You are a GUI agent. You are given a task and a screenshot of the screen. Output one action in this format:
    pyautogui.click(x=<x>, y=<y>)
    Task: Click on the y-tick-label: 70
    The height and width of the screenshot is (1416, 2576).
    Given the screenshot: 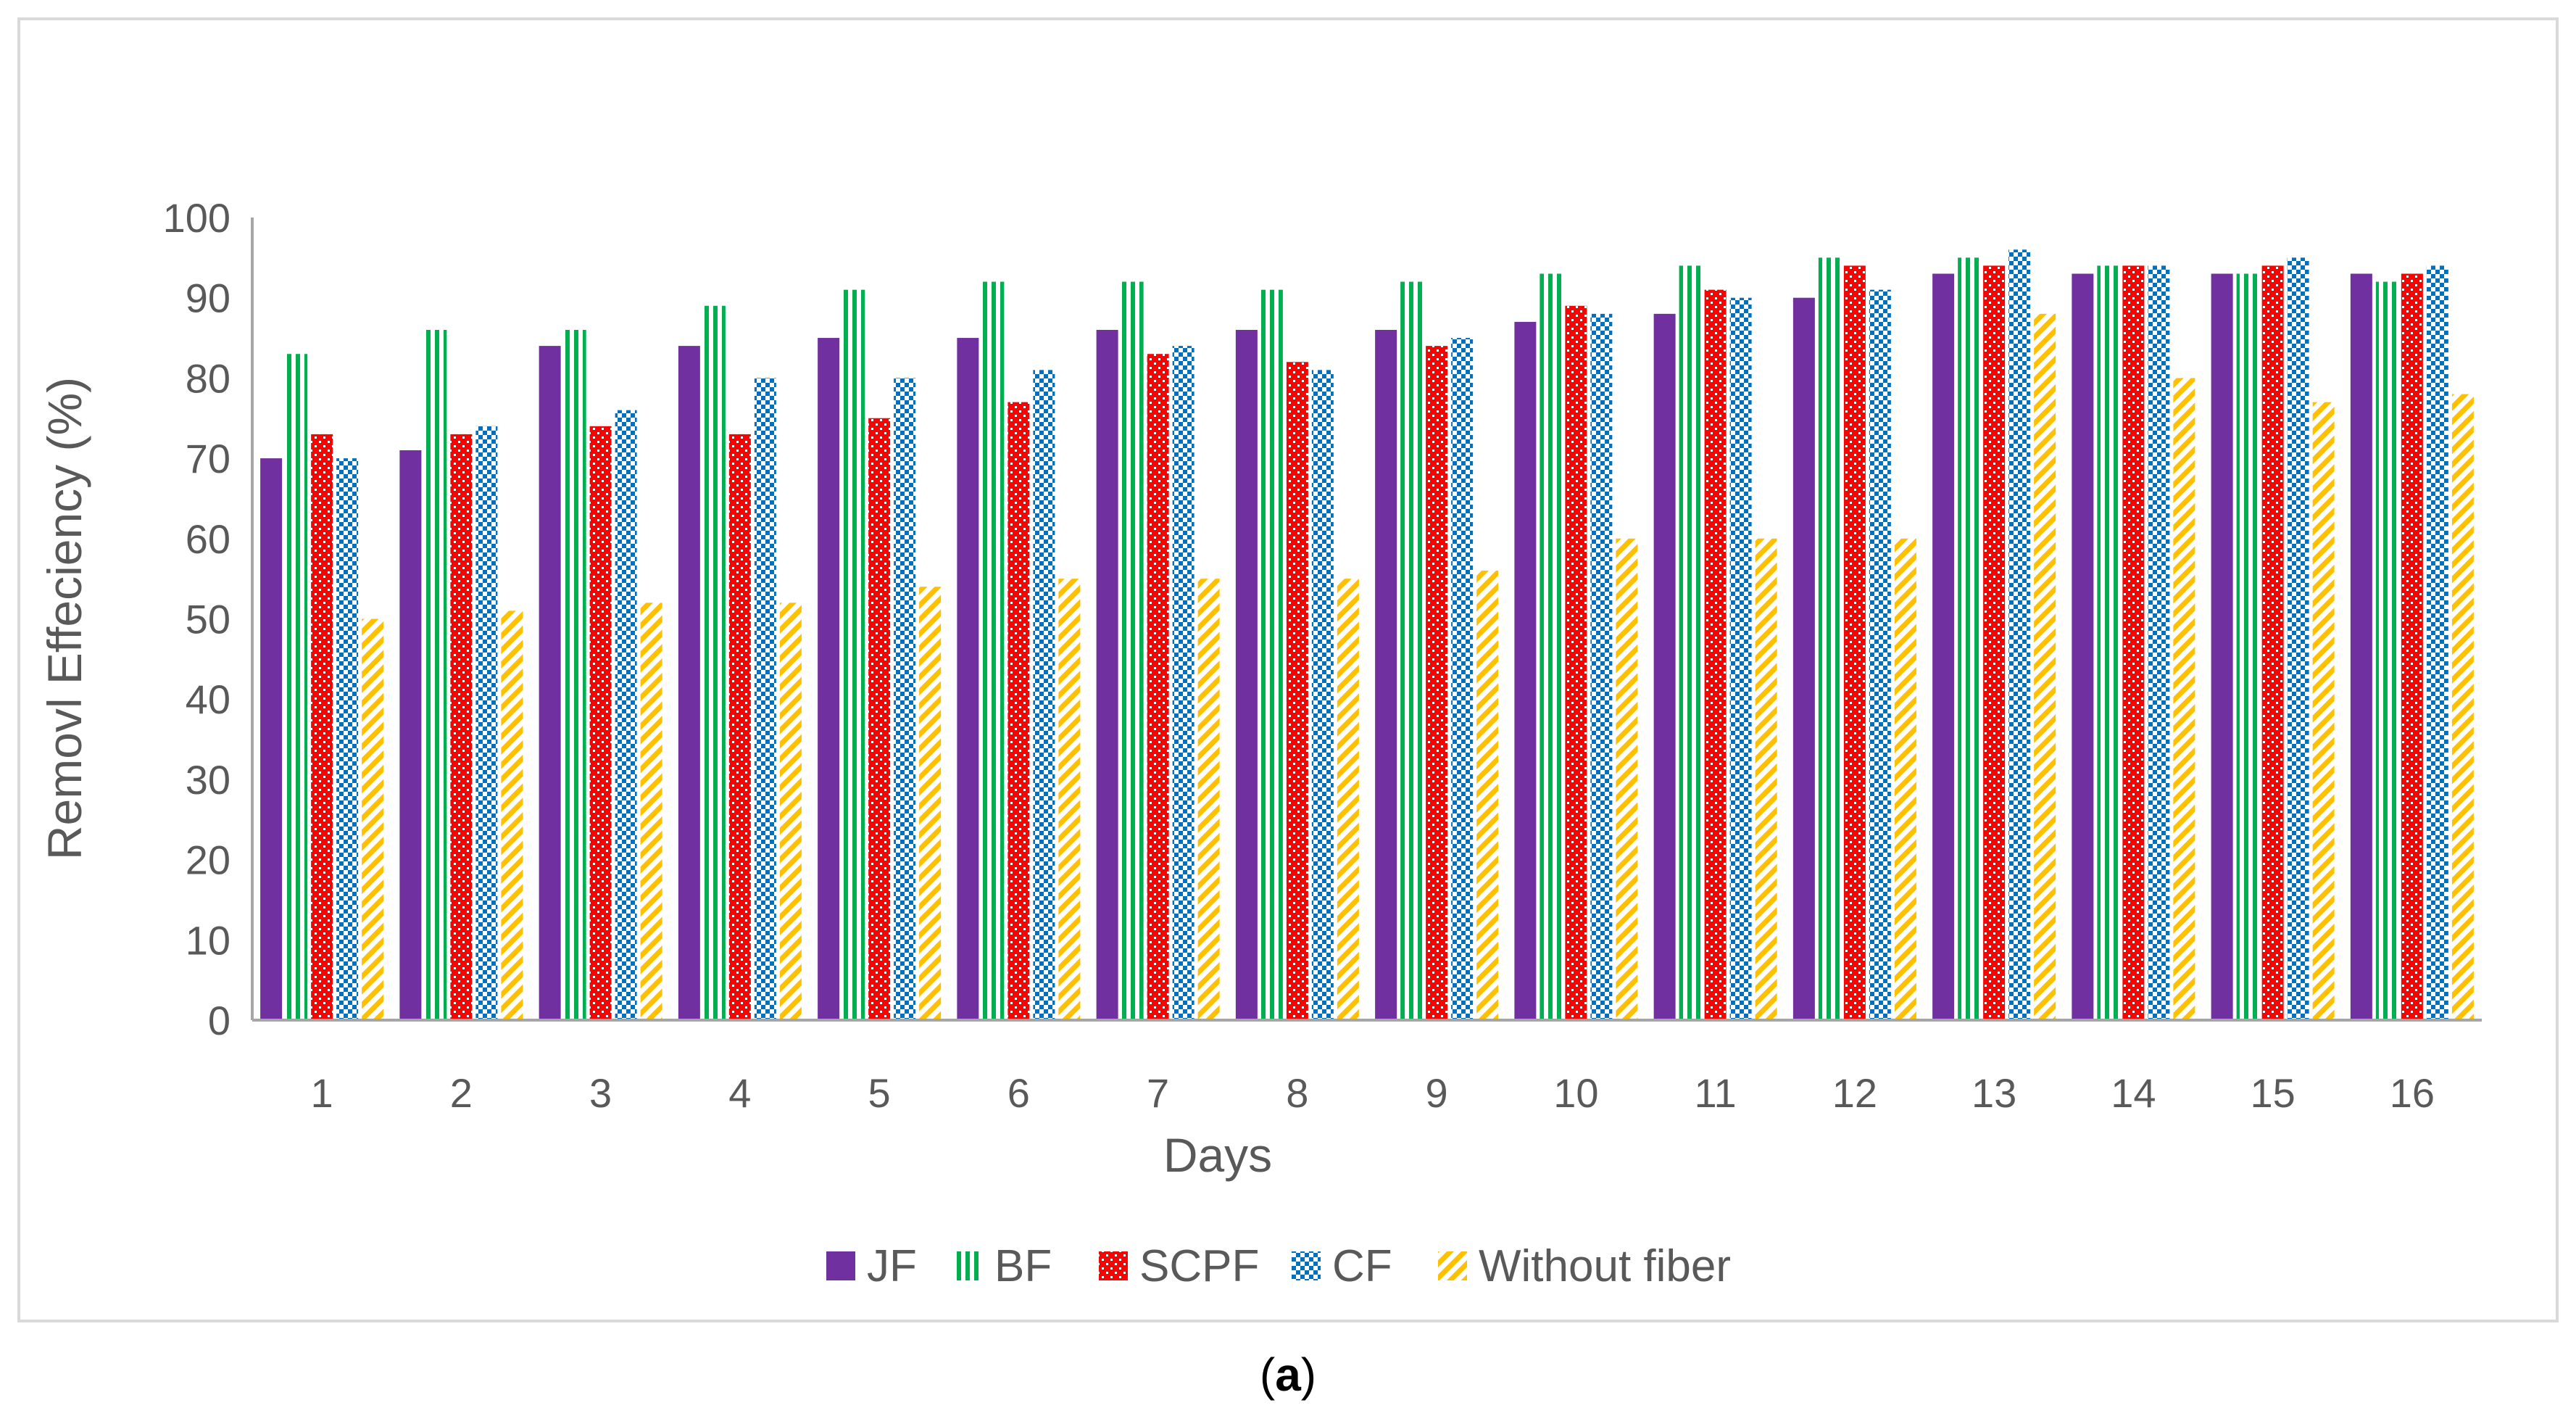 What is the action you would take?
    pyautogui.click(x=208, y=458)
    